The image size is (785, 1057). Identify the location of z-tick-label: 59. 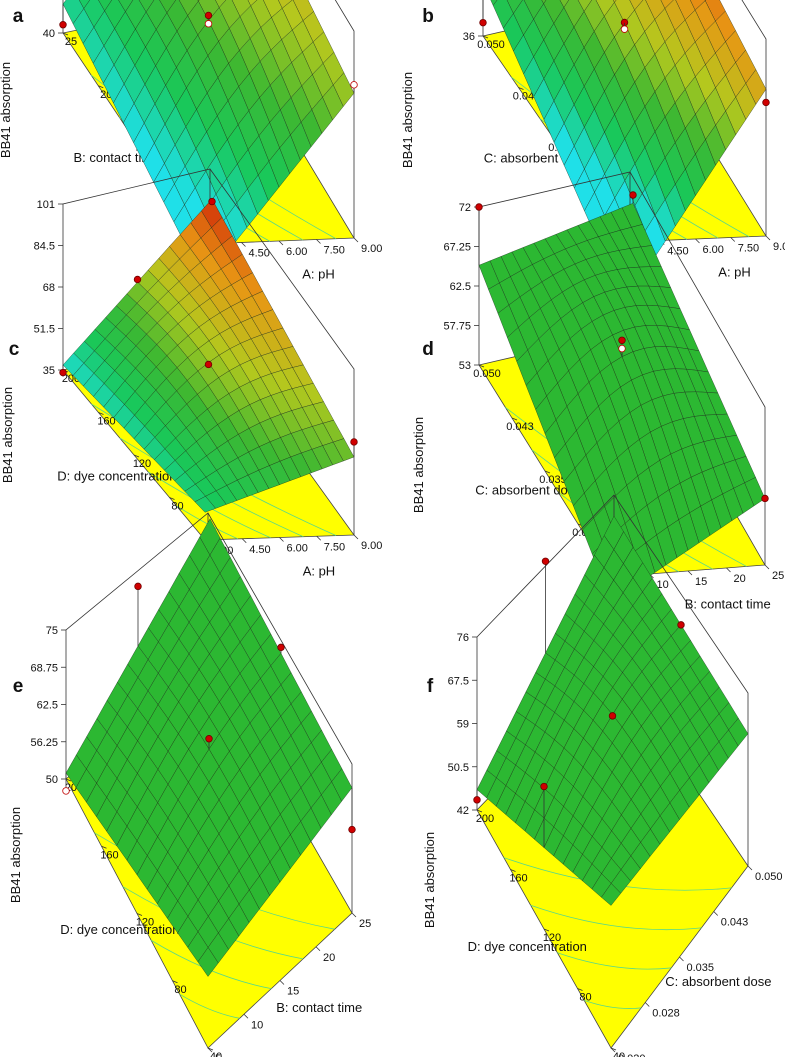
(463, 725).